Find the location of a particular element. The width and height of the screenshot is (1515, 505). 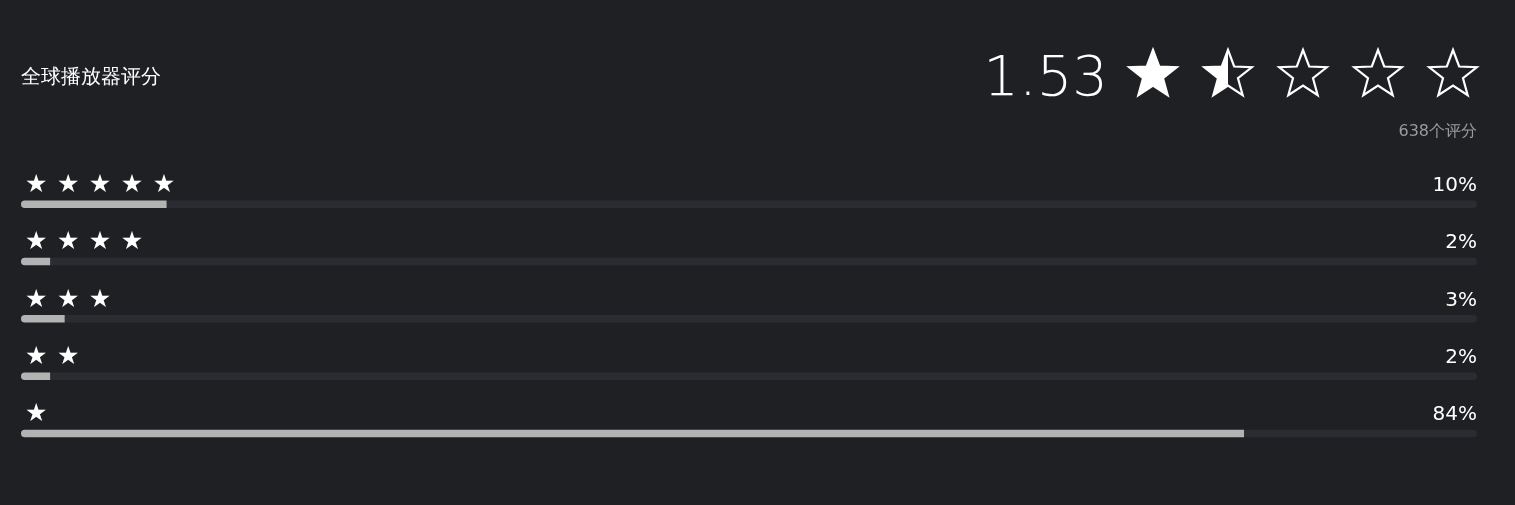

category-label: ★★★★ is located at coordinates (89, 241).